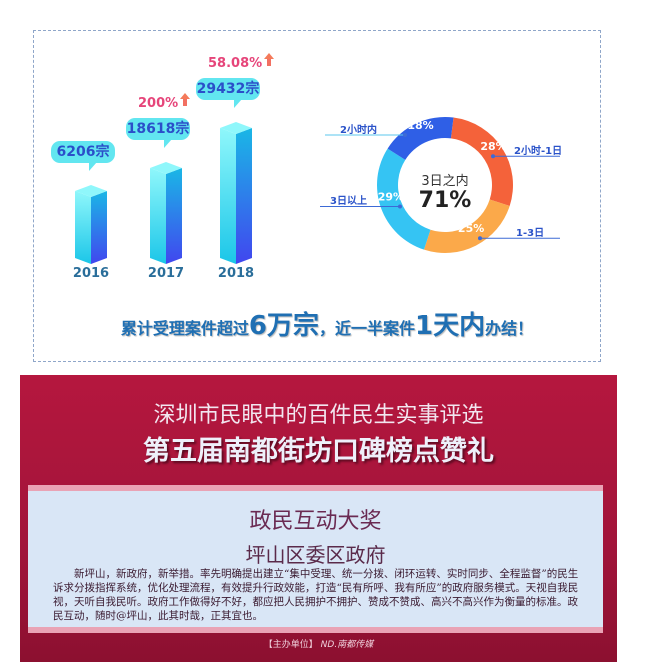  What do you see at coordinates (290, 645) in the screenshot?
I see `sponsor-label: 【主办单位】` at bounding box center [290, 645].